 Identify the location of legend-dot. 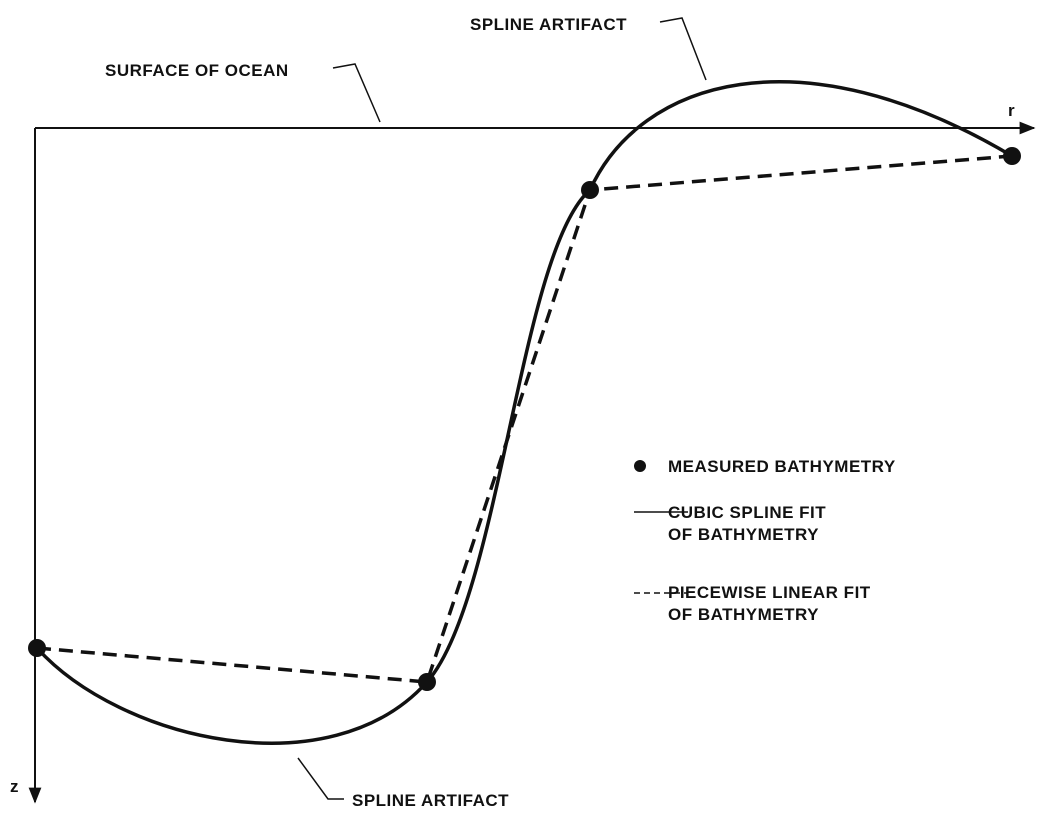
(640, 466).